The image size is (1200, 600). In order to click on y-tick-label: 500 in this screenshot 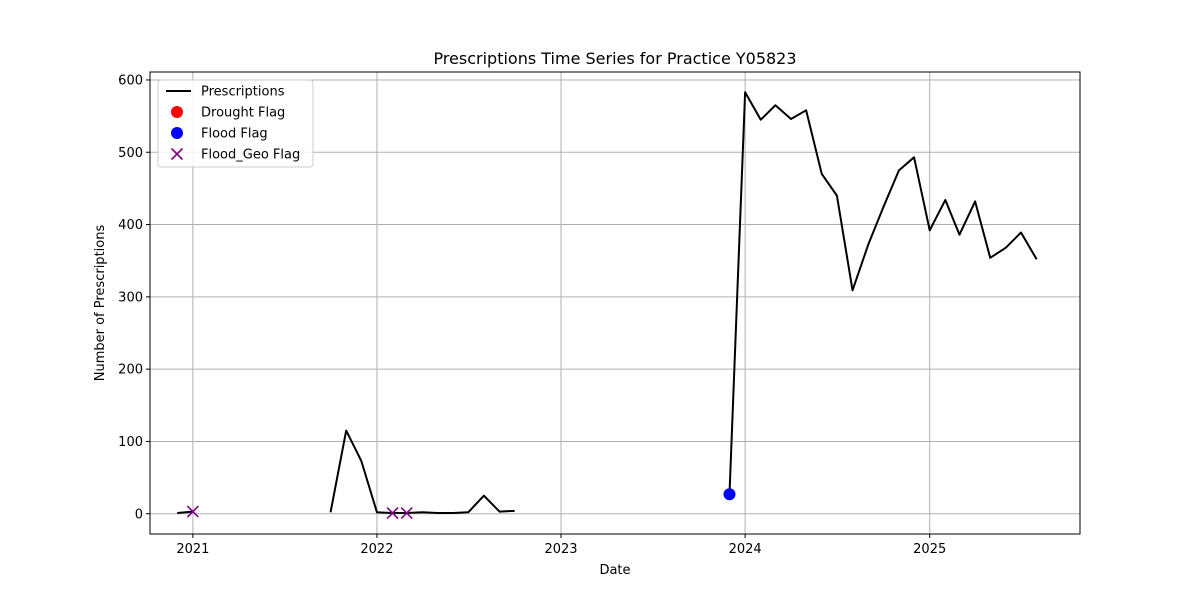, I will do `click(130, 153)`.